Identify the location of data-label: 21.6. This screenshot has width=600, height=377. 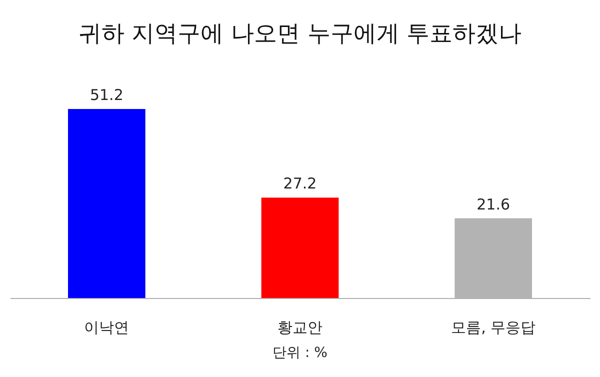
(493, 204).